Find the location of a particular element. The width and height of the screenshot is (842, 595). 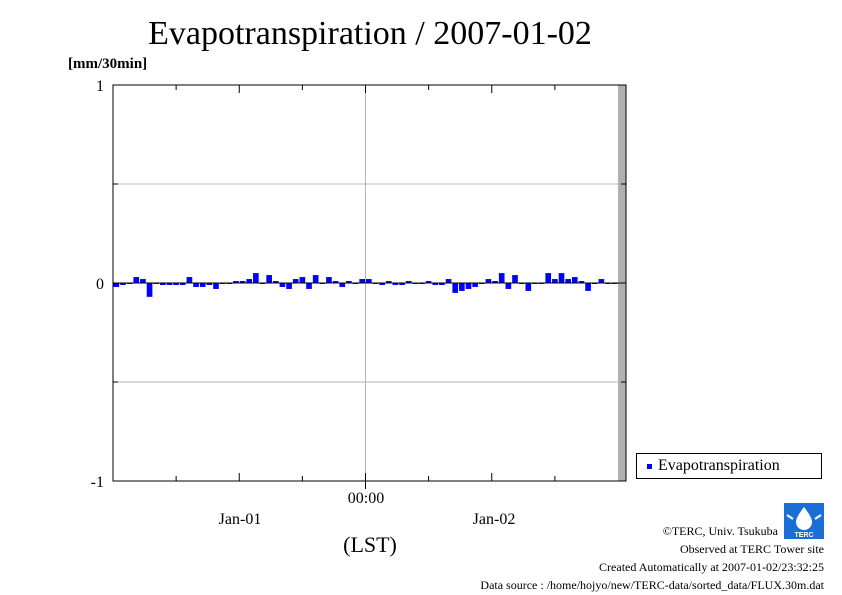

bars-group is located at coordinates (365, 285).